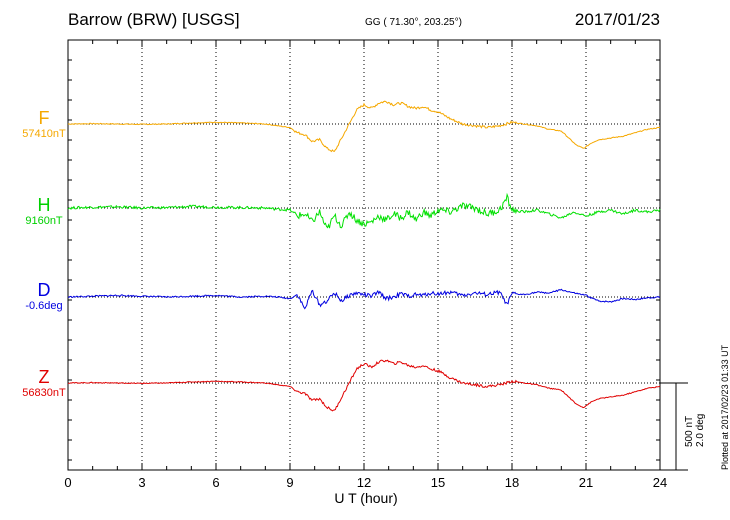  What do you see at coordinates (438, 482) in the screenshot?
I see `x-tick-label: 15` at bounding box center [438, 482].